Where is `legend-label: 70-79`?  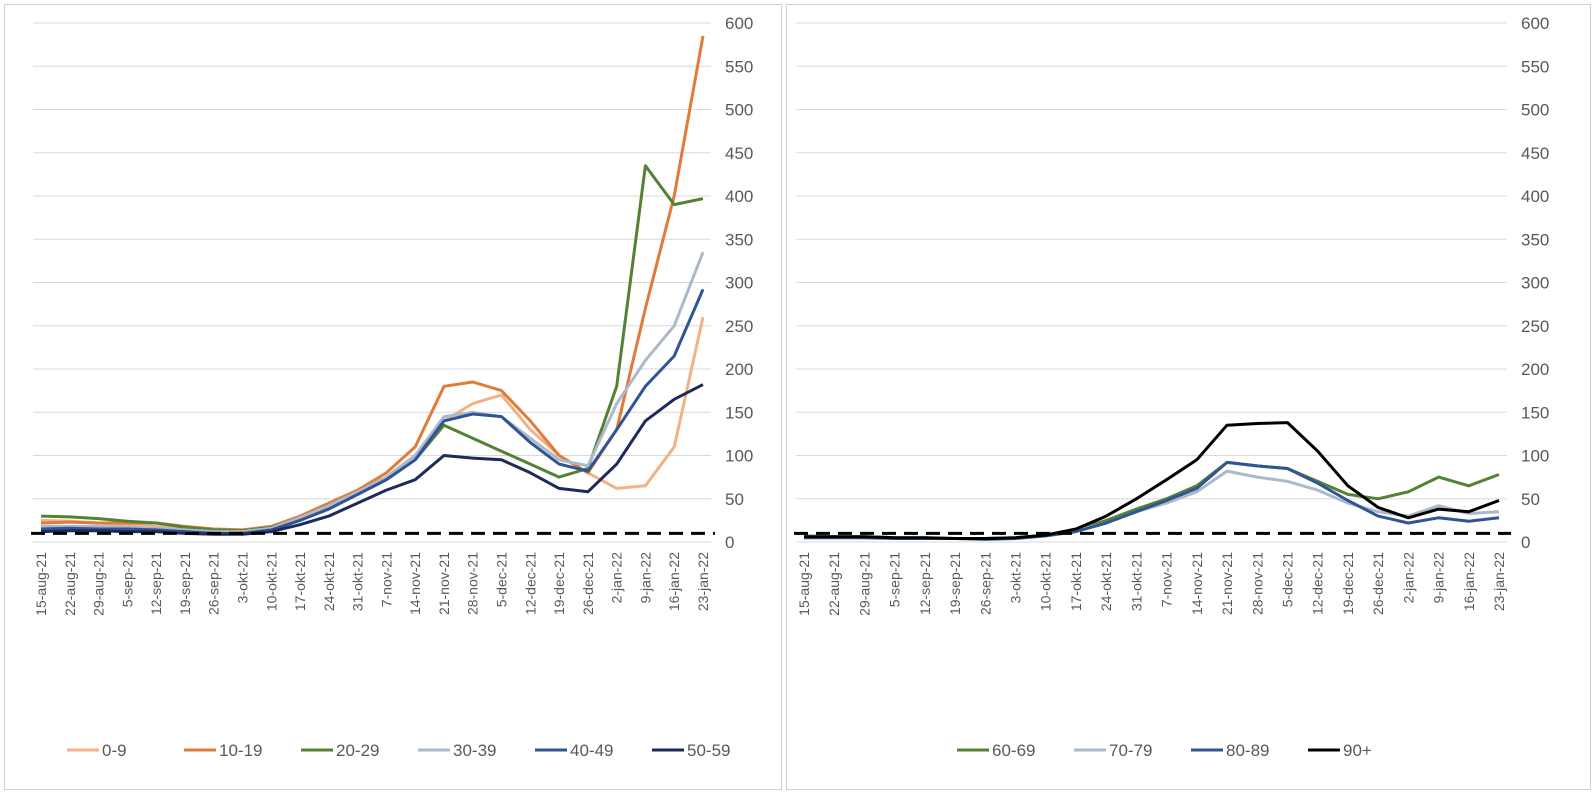
legend-label: 70-79 is located at coordinates (1130, 750).